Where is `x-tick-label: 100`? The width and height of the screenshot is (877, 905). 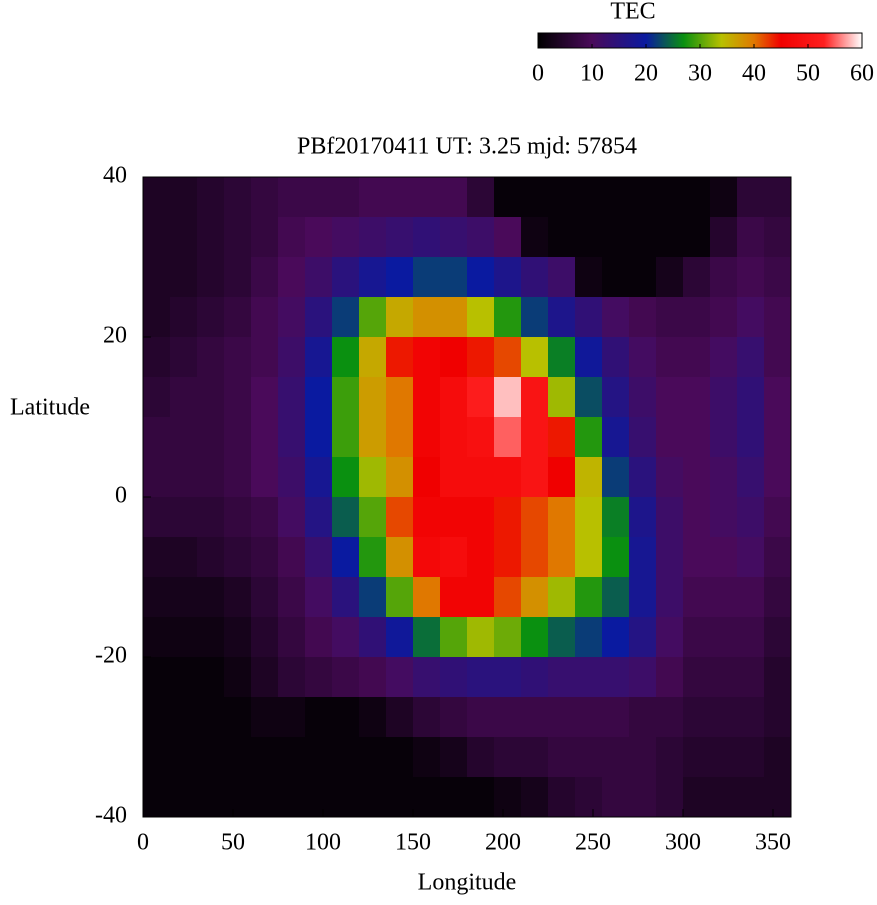
x-tick-label: 100 is located at coordinates (323, 843).